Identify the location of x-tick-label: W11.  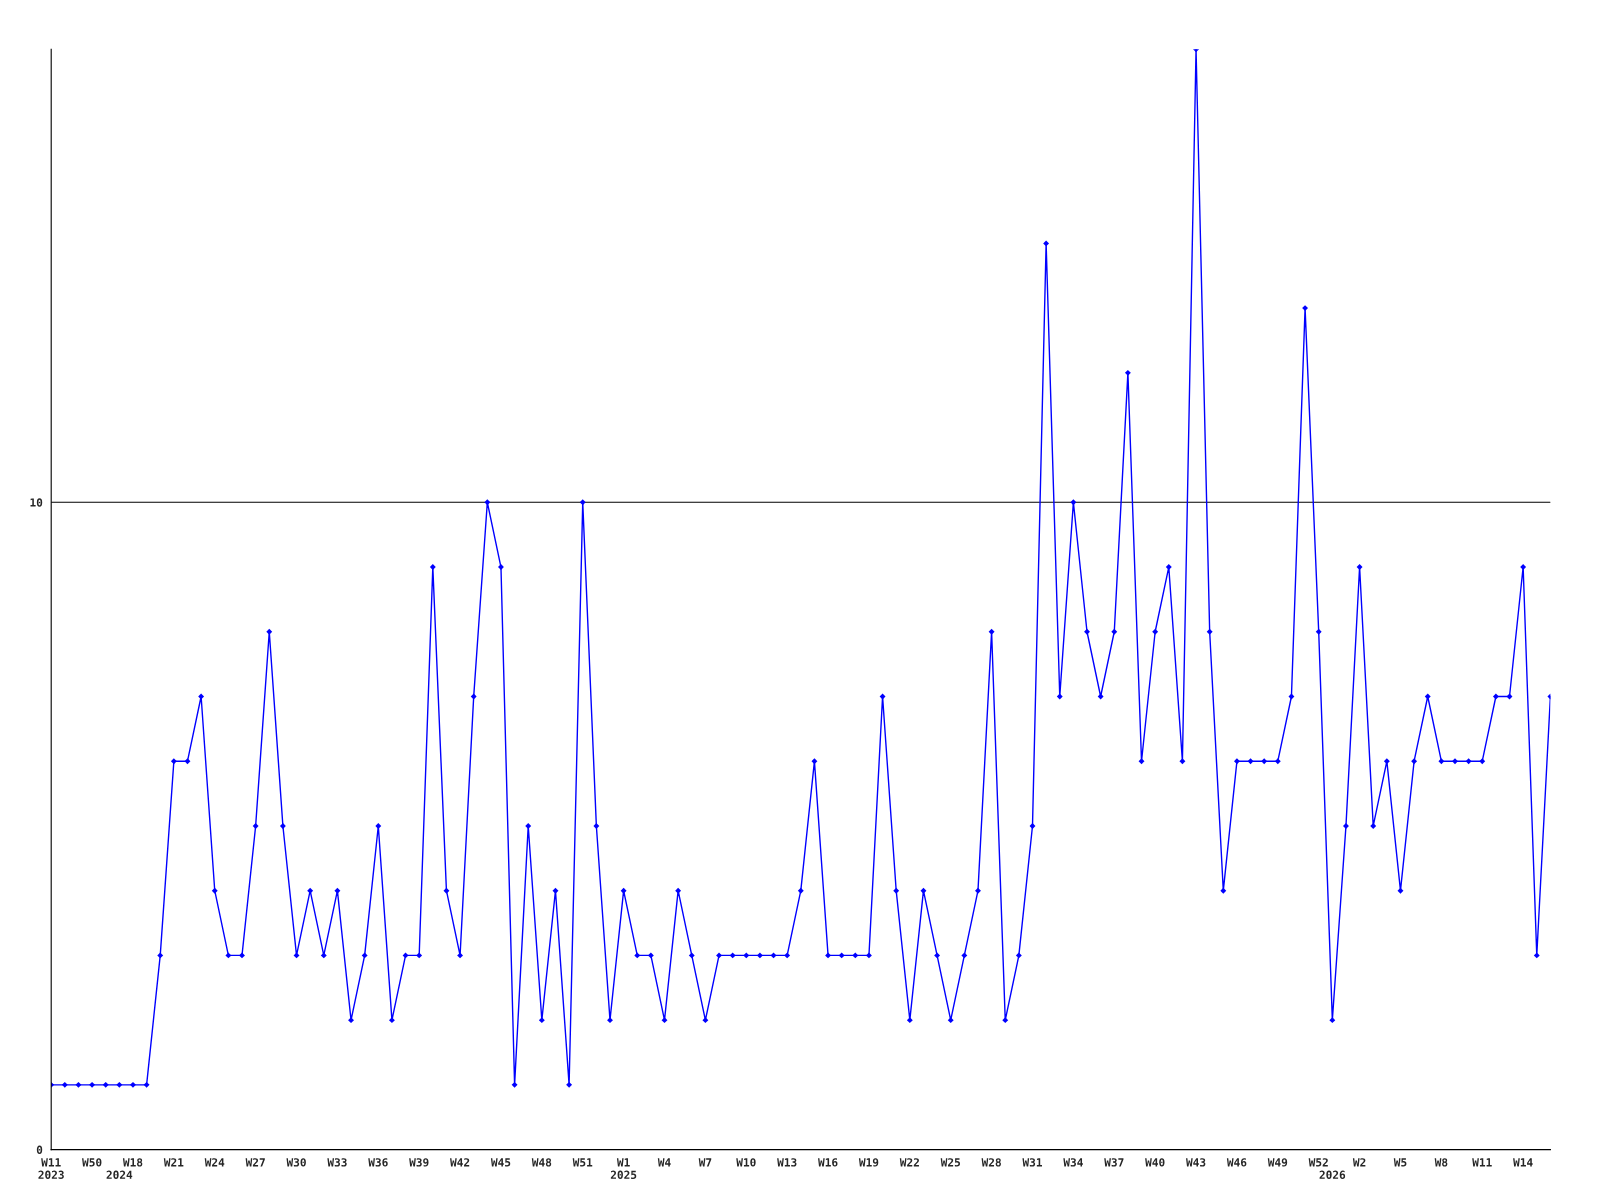
(1482, 1162).